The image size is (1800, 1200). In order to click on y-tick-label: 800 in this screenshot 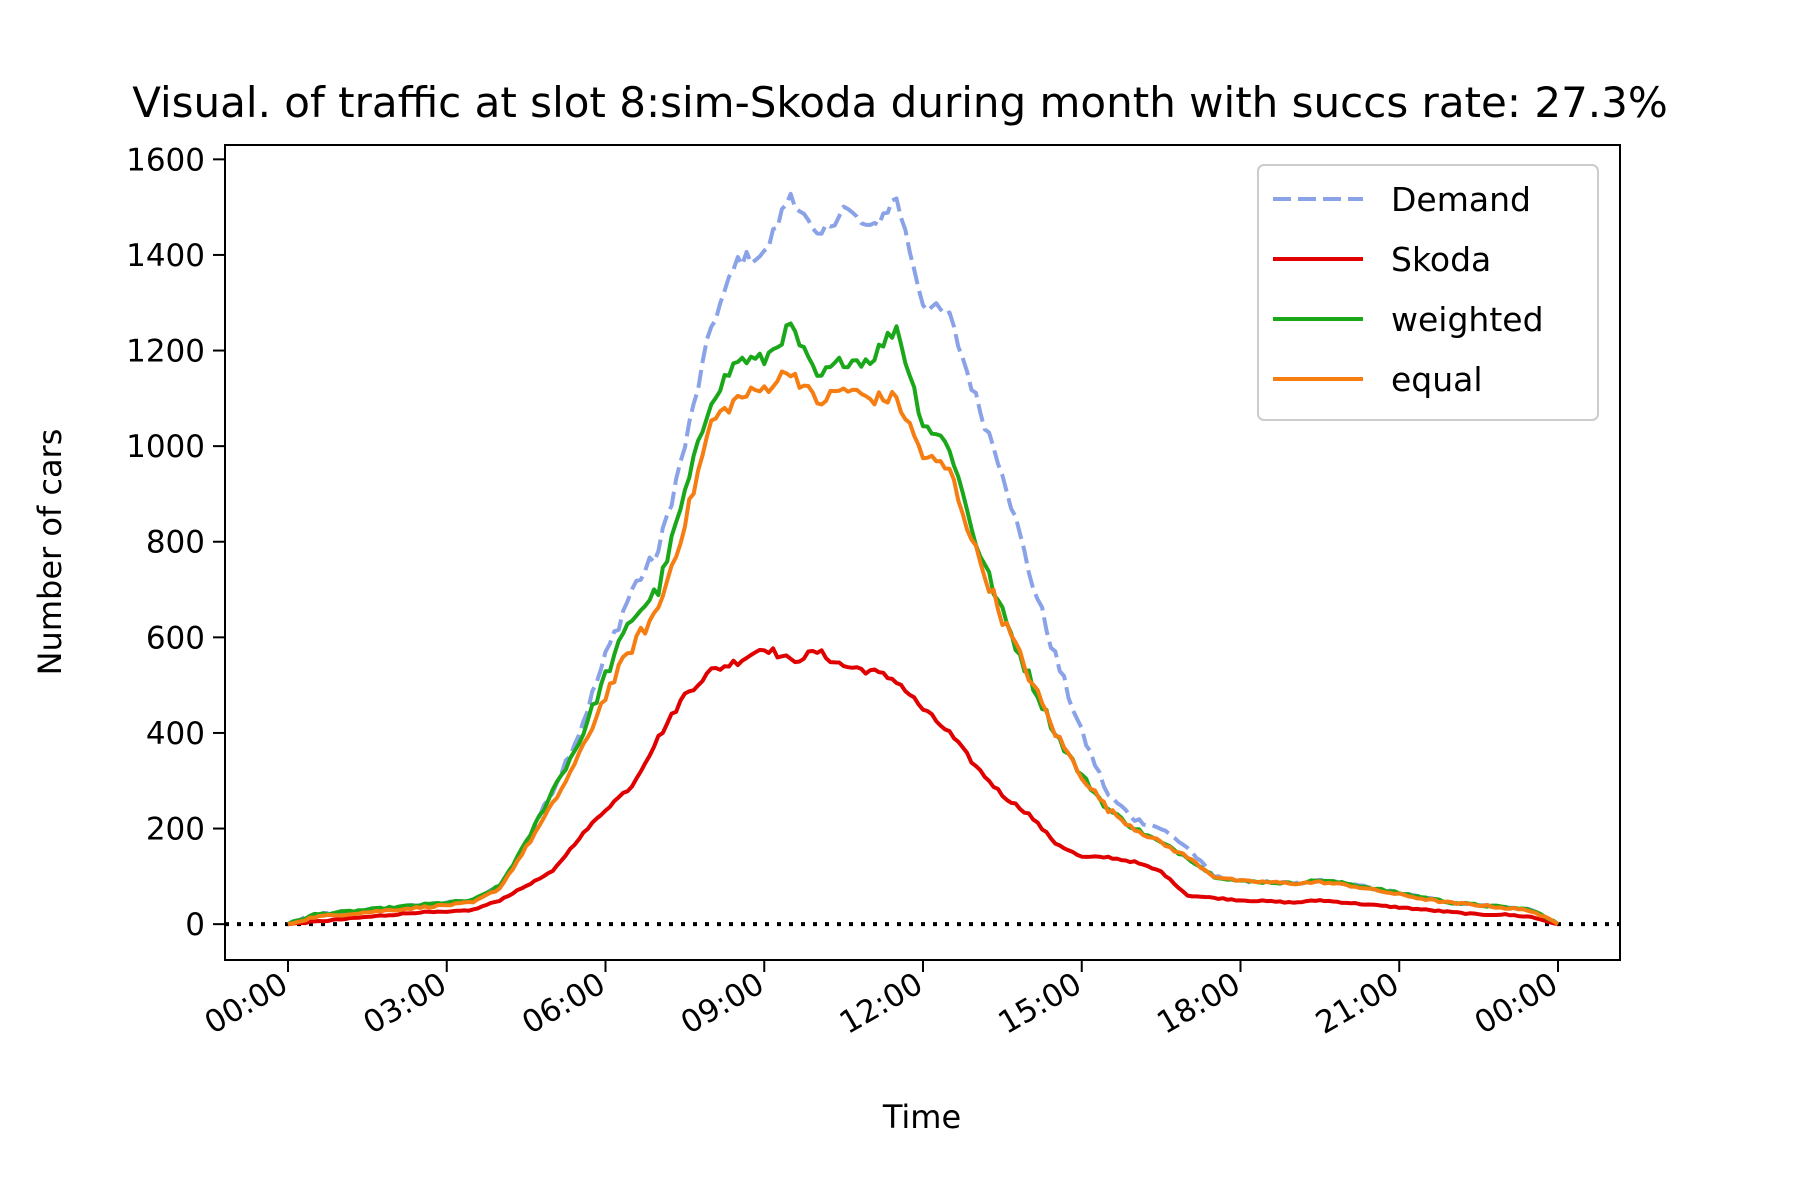, I will do `click(175, 543)`.